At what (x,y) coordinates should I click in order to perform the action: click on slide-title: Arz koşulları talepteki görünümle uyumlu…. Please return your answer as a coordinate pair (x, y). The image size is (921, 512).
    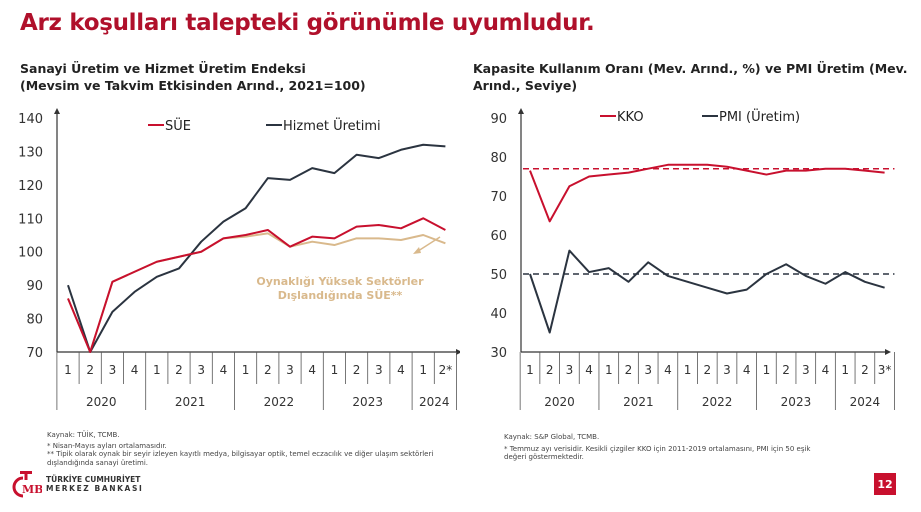
    Looking at the image, I should click on (307, 23).